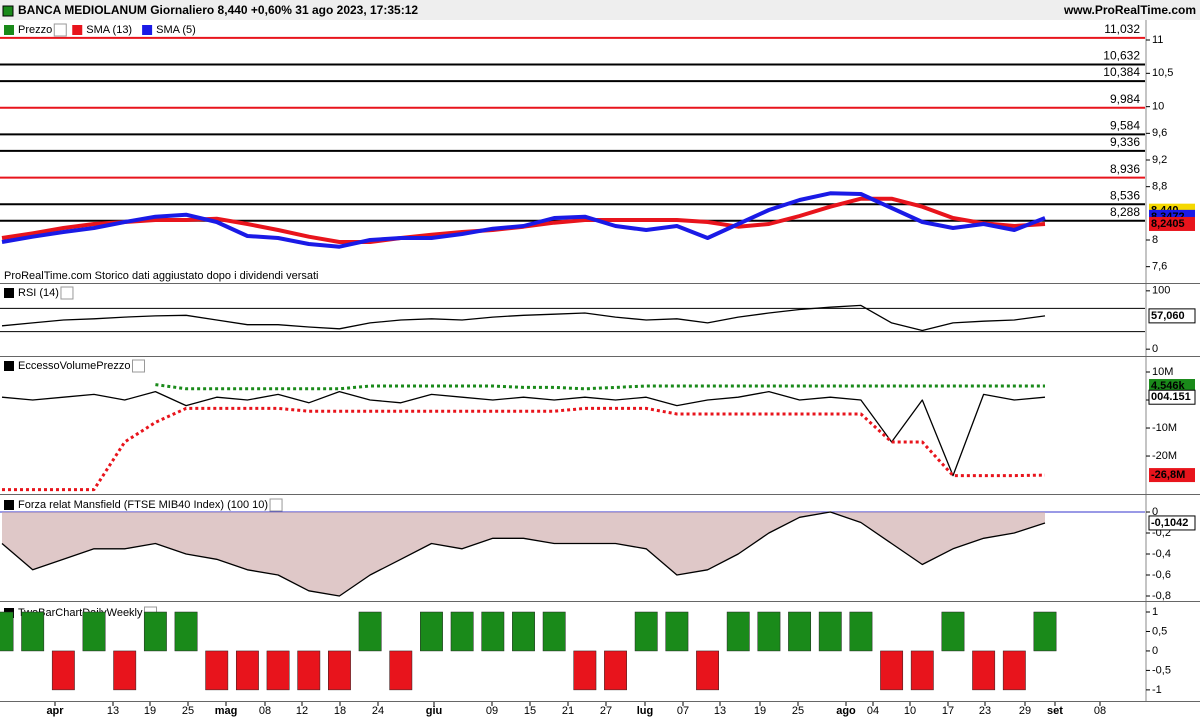  I want to click on x-tick-label: 09, so click(492, 711).